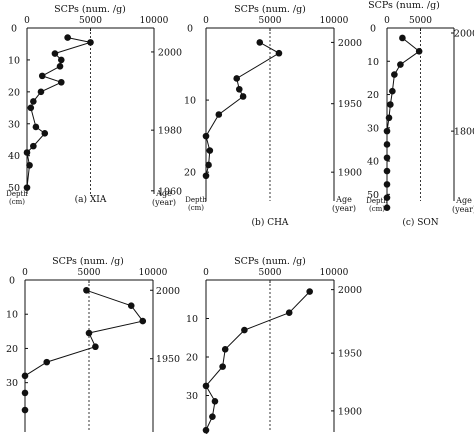 The image size is (474, 434). What do you see at coordinates (270, 222) in the screenshot?
I see `panel-label: (b) CHA` at bounding box center [270, 222].